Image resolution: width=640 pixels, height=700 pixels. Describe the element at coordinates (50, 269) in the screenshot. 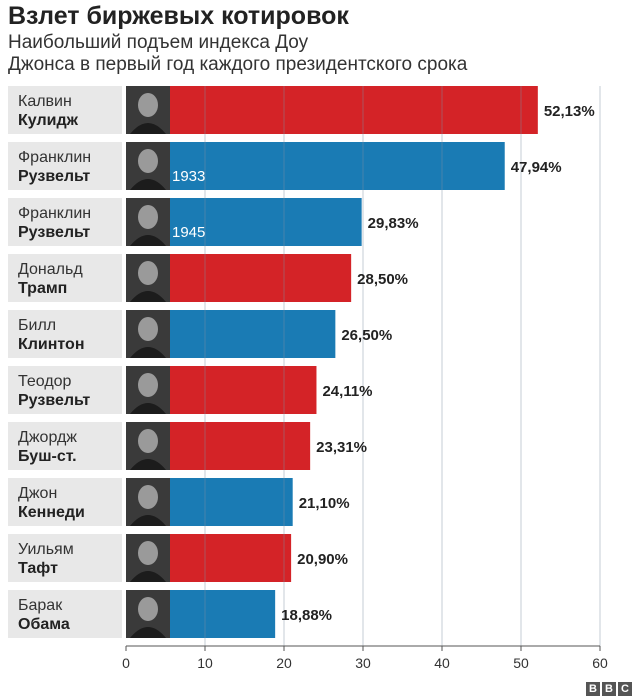

I see `president-first-name: Дональд` at that location.